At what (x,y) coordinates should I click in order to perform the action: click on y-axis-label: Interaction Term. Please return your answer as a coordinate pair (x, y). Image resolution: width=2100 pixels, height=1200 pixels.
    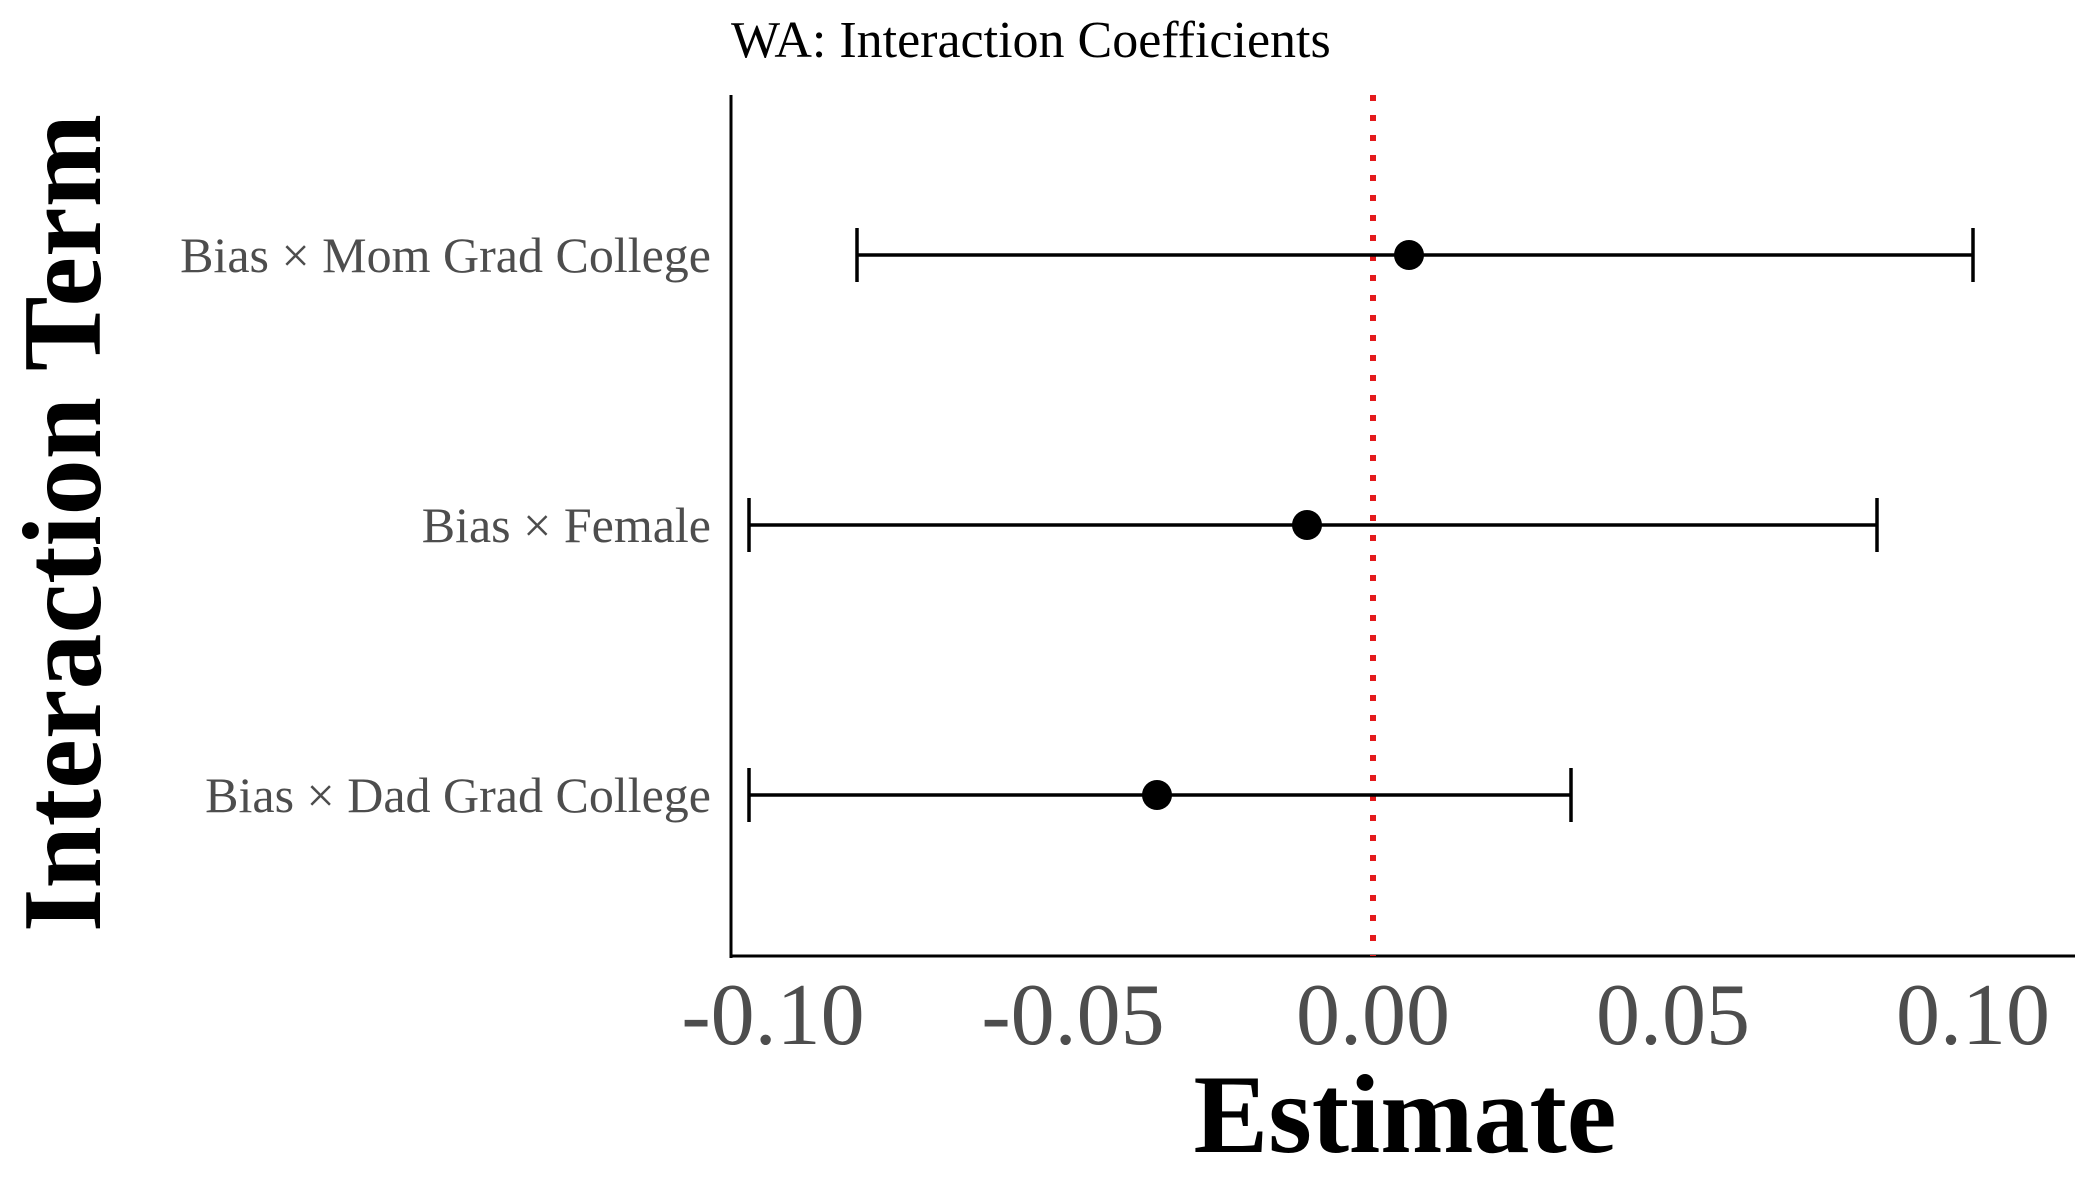
    Looking at the image, I should click on (63, 523).